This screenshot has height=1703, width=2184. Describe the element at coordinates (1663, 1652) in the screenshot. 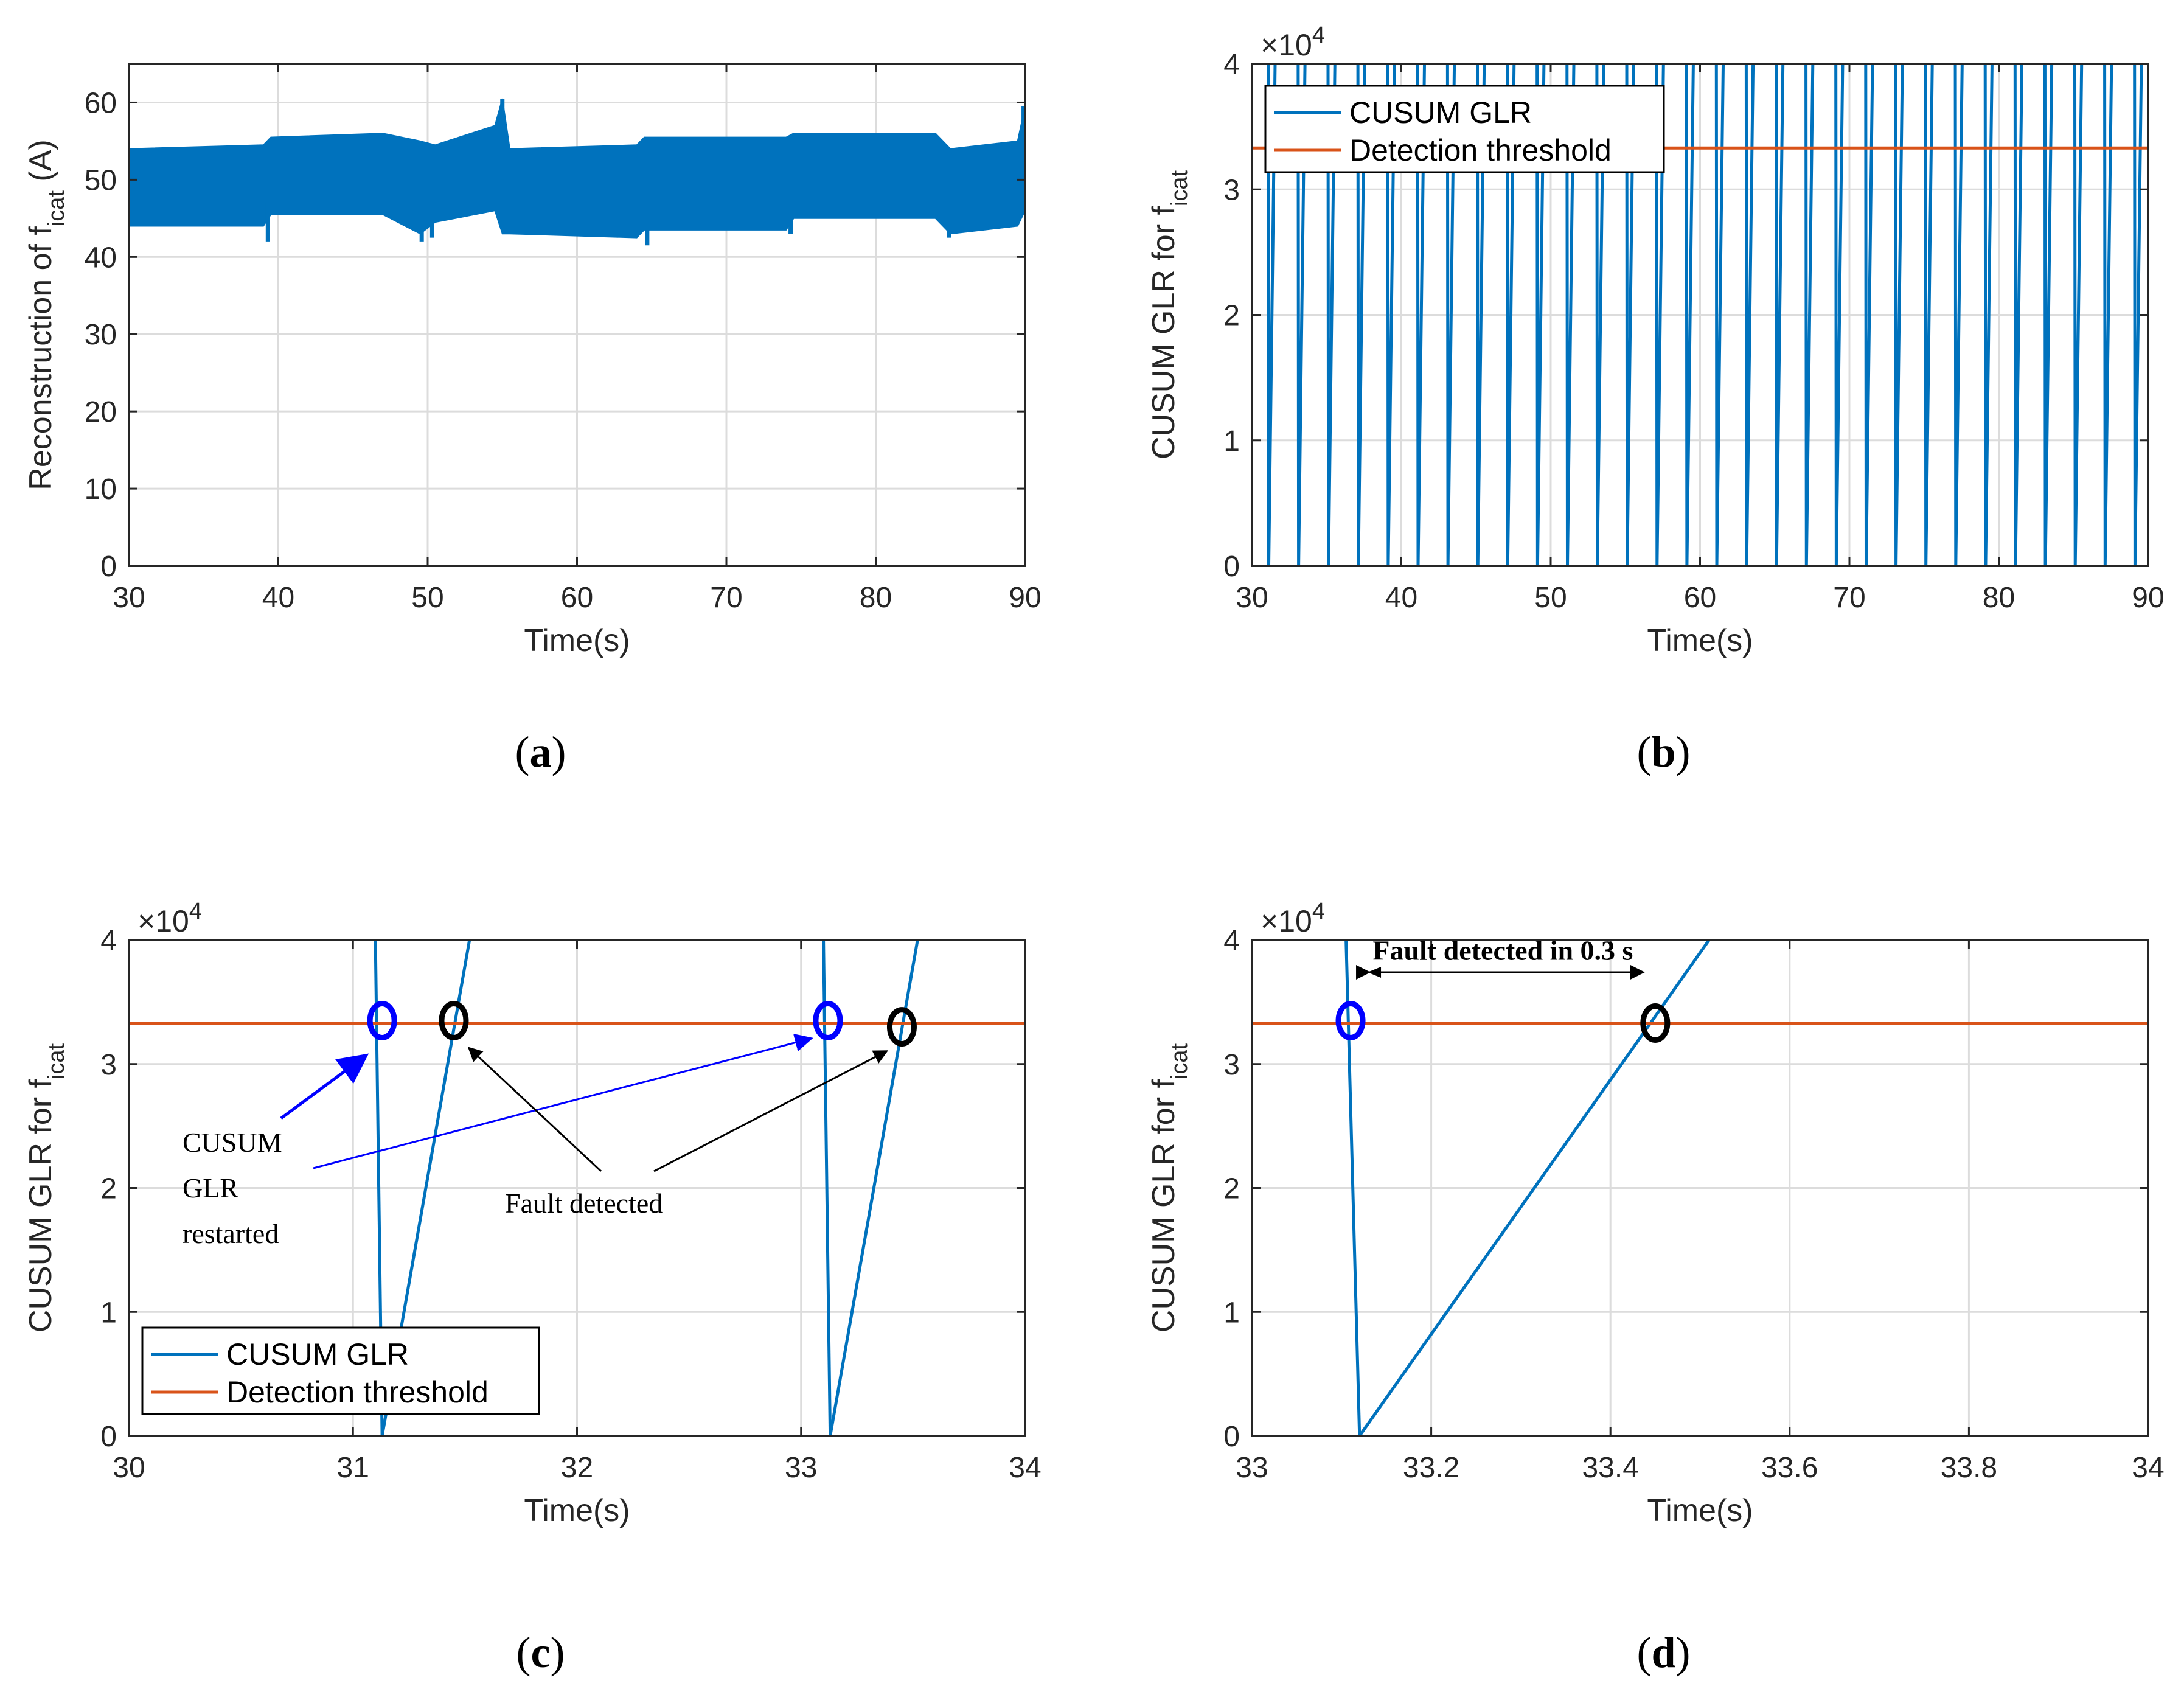

I see `panel-caption: (d)` at that location.